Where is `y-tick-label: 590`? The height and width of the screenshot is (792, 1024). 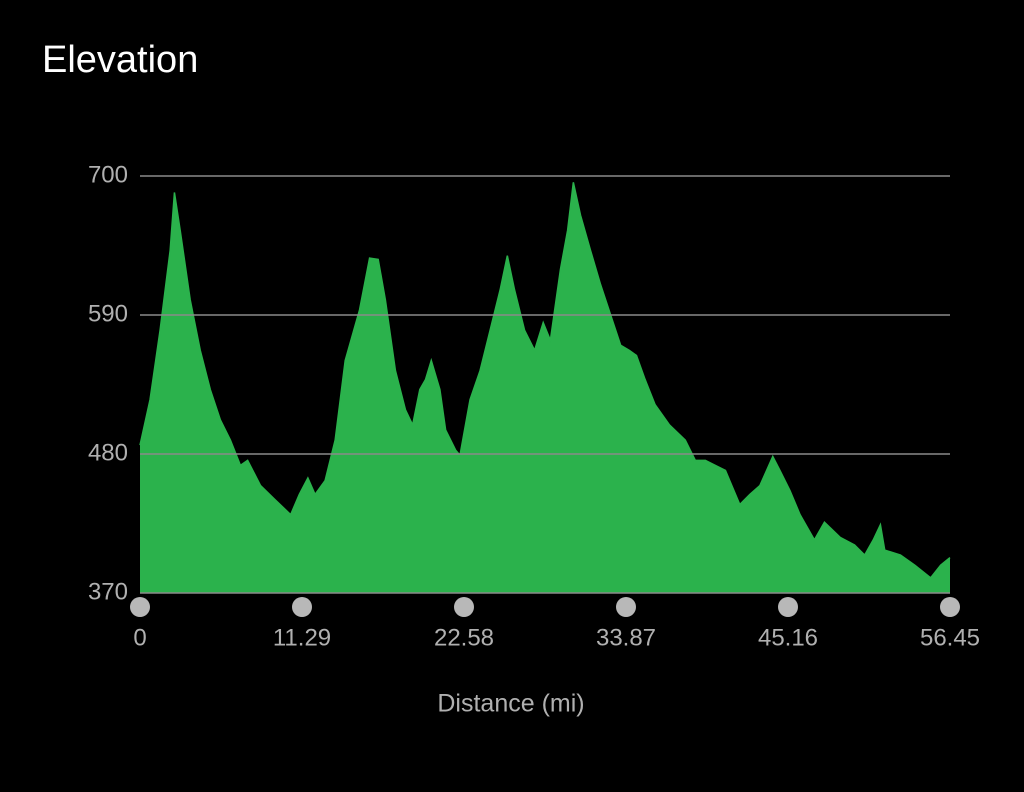
y-tick-label: 590 is located at coordinates (108, 313).